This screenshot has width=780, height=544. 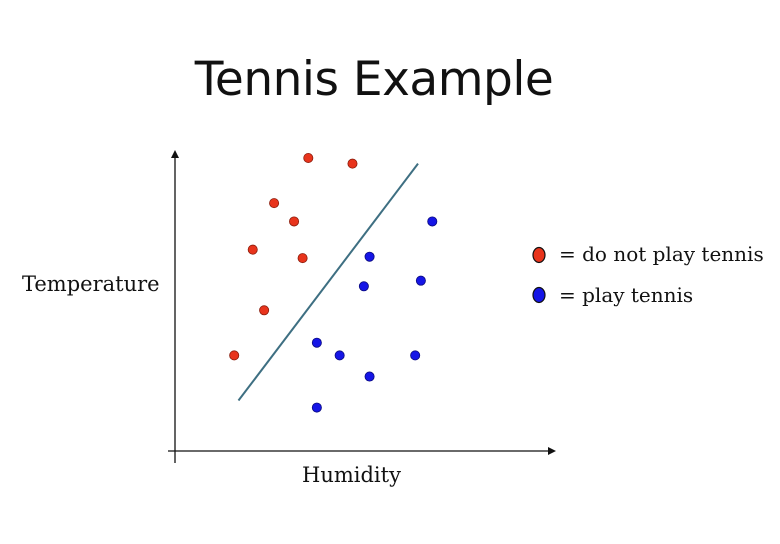 I want to click on data-points, so click(x=333, y=282).